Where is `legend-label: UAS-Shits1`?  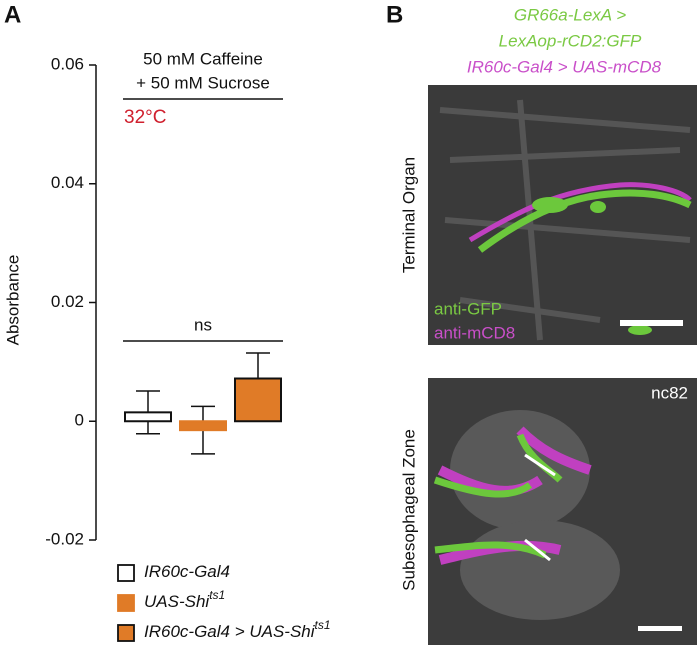
legend-label: UAS-Shits1 is located at coordinates (184, 599).